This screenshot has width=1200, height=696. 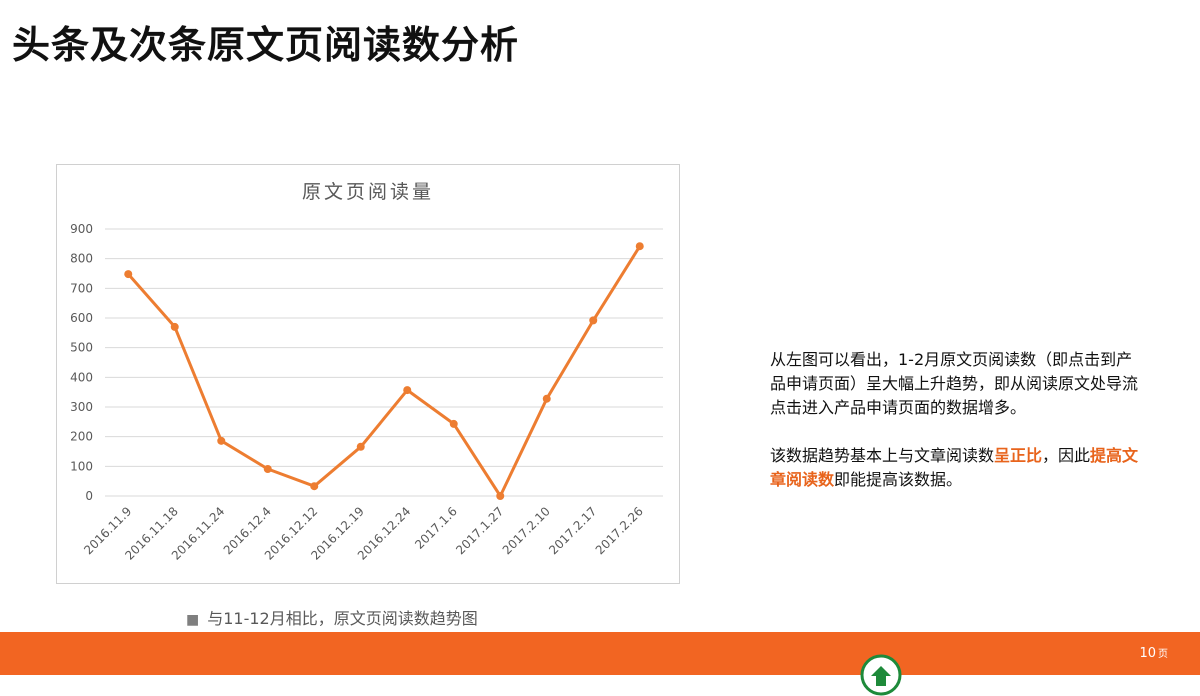 What do you see at coordinates (81, 259) in the screenshot?
I see `y-tick-label: 800` at bounding box center [81, 259].